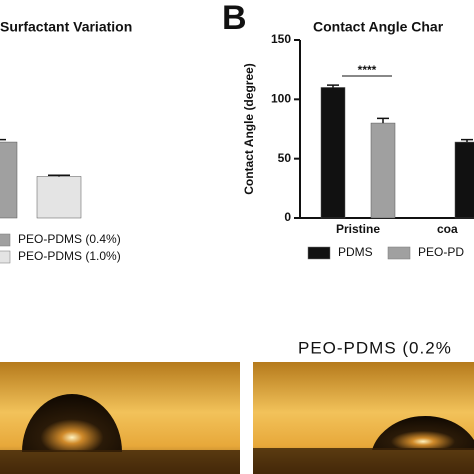 The height and width of the screenshot is (474, 474). I want to click on y-axis-label: Contact Angle (degree), so click(249, 129).